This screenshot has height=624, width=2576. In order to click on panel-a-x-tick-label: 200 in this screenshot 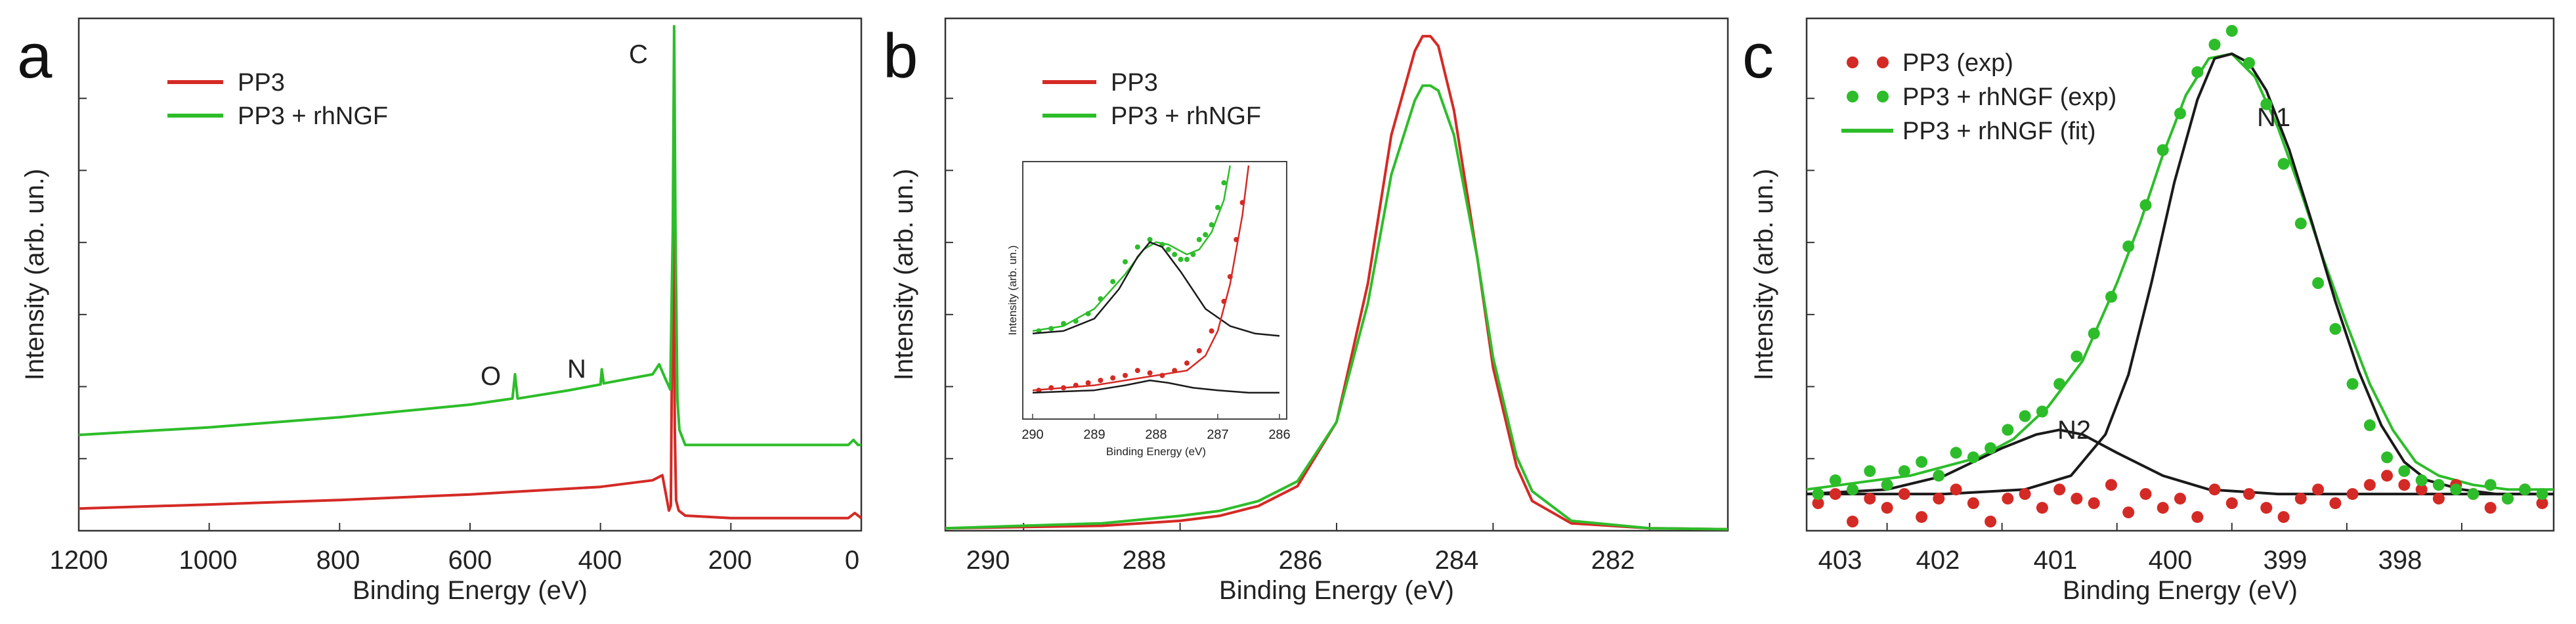, I will do `click(730, 560)`.